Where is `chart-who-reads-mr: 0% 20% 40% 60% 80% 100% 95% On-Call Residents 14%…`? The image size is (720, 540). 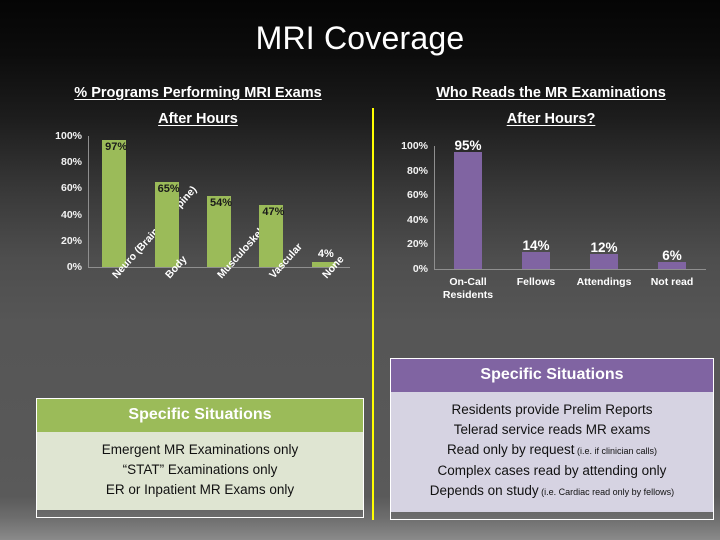
chart-who-reads-mr: 0% 20% 40% 60% 80% 100% 95% On-Call Residents 14%… is located at coordinates (547, 216).